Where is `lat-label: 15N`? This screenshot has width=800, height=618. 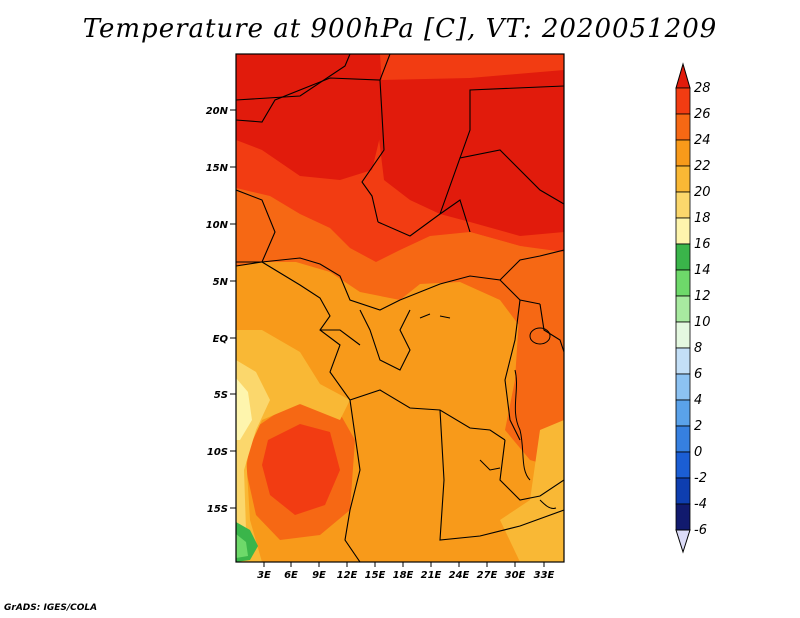 lat-label: 15N is located at coordinates (217, 168).